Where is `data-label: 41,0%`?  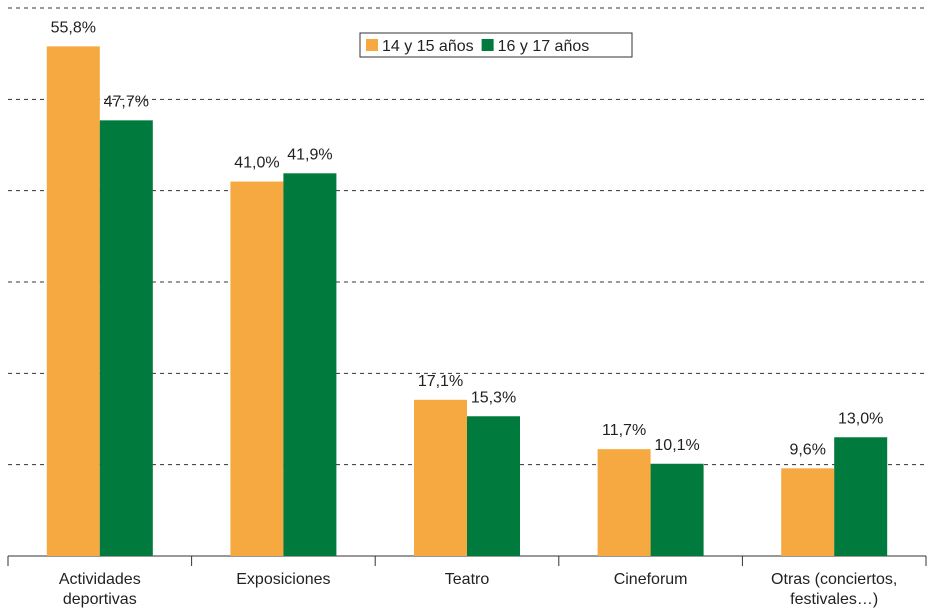 data-label: 41,0% is located at coordinates (256, 163).